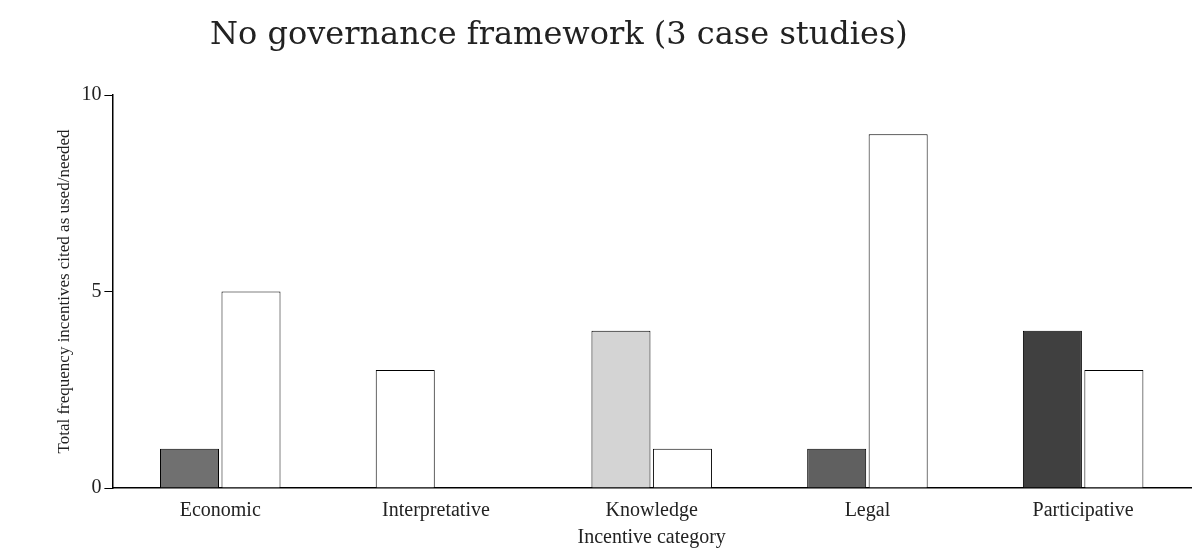 Image resolution: width=1201 pixels, height=555 pixels. Describe the element at coordinates (559, 33) in the screenshot. I see `chart-title: No governance framework (3 case studies)` at that location.